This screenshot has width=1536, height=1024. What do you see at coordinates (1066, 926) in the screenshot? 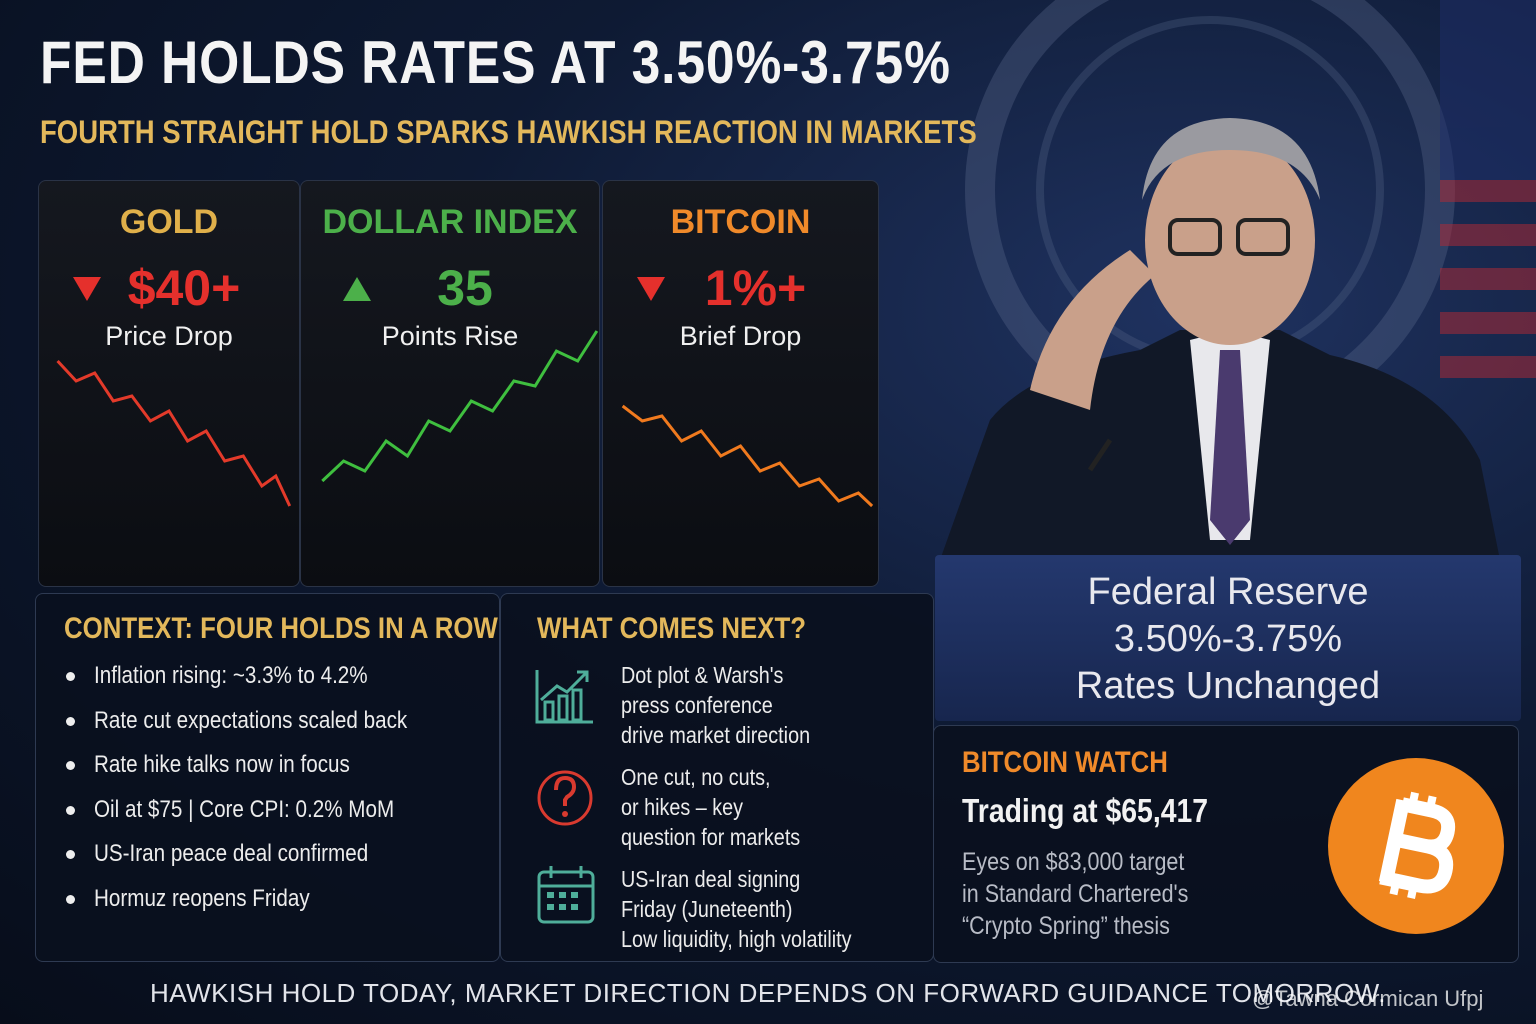
I see `bitcoin-note: “Crypto Spring” thesis` at bounding box center [1066, 926].